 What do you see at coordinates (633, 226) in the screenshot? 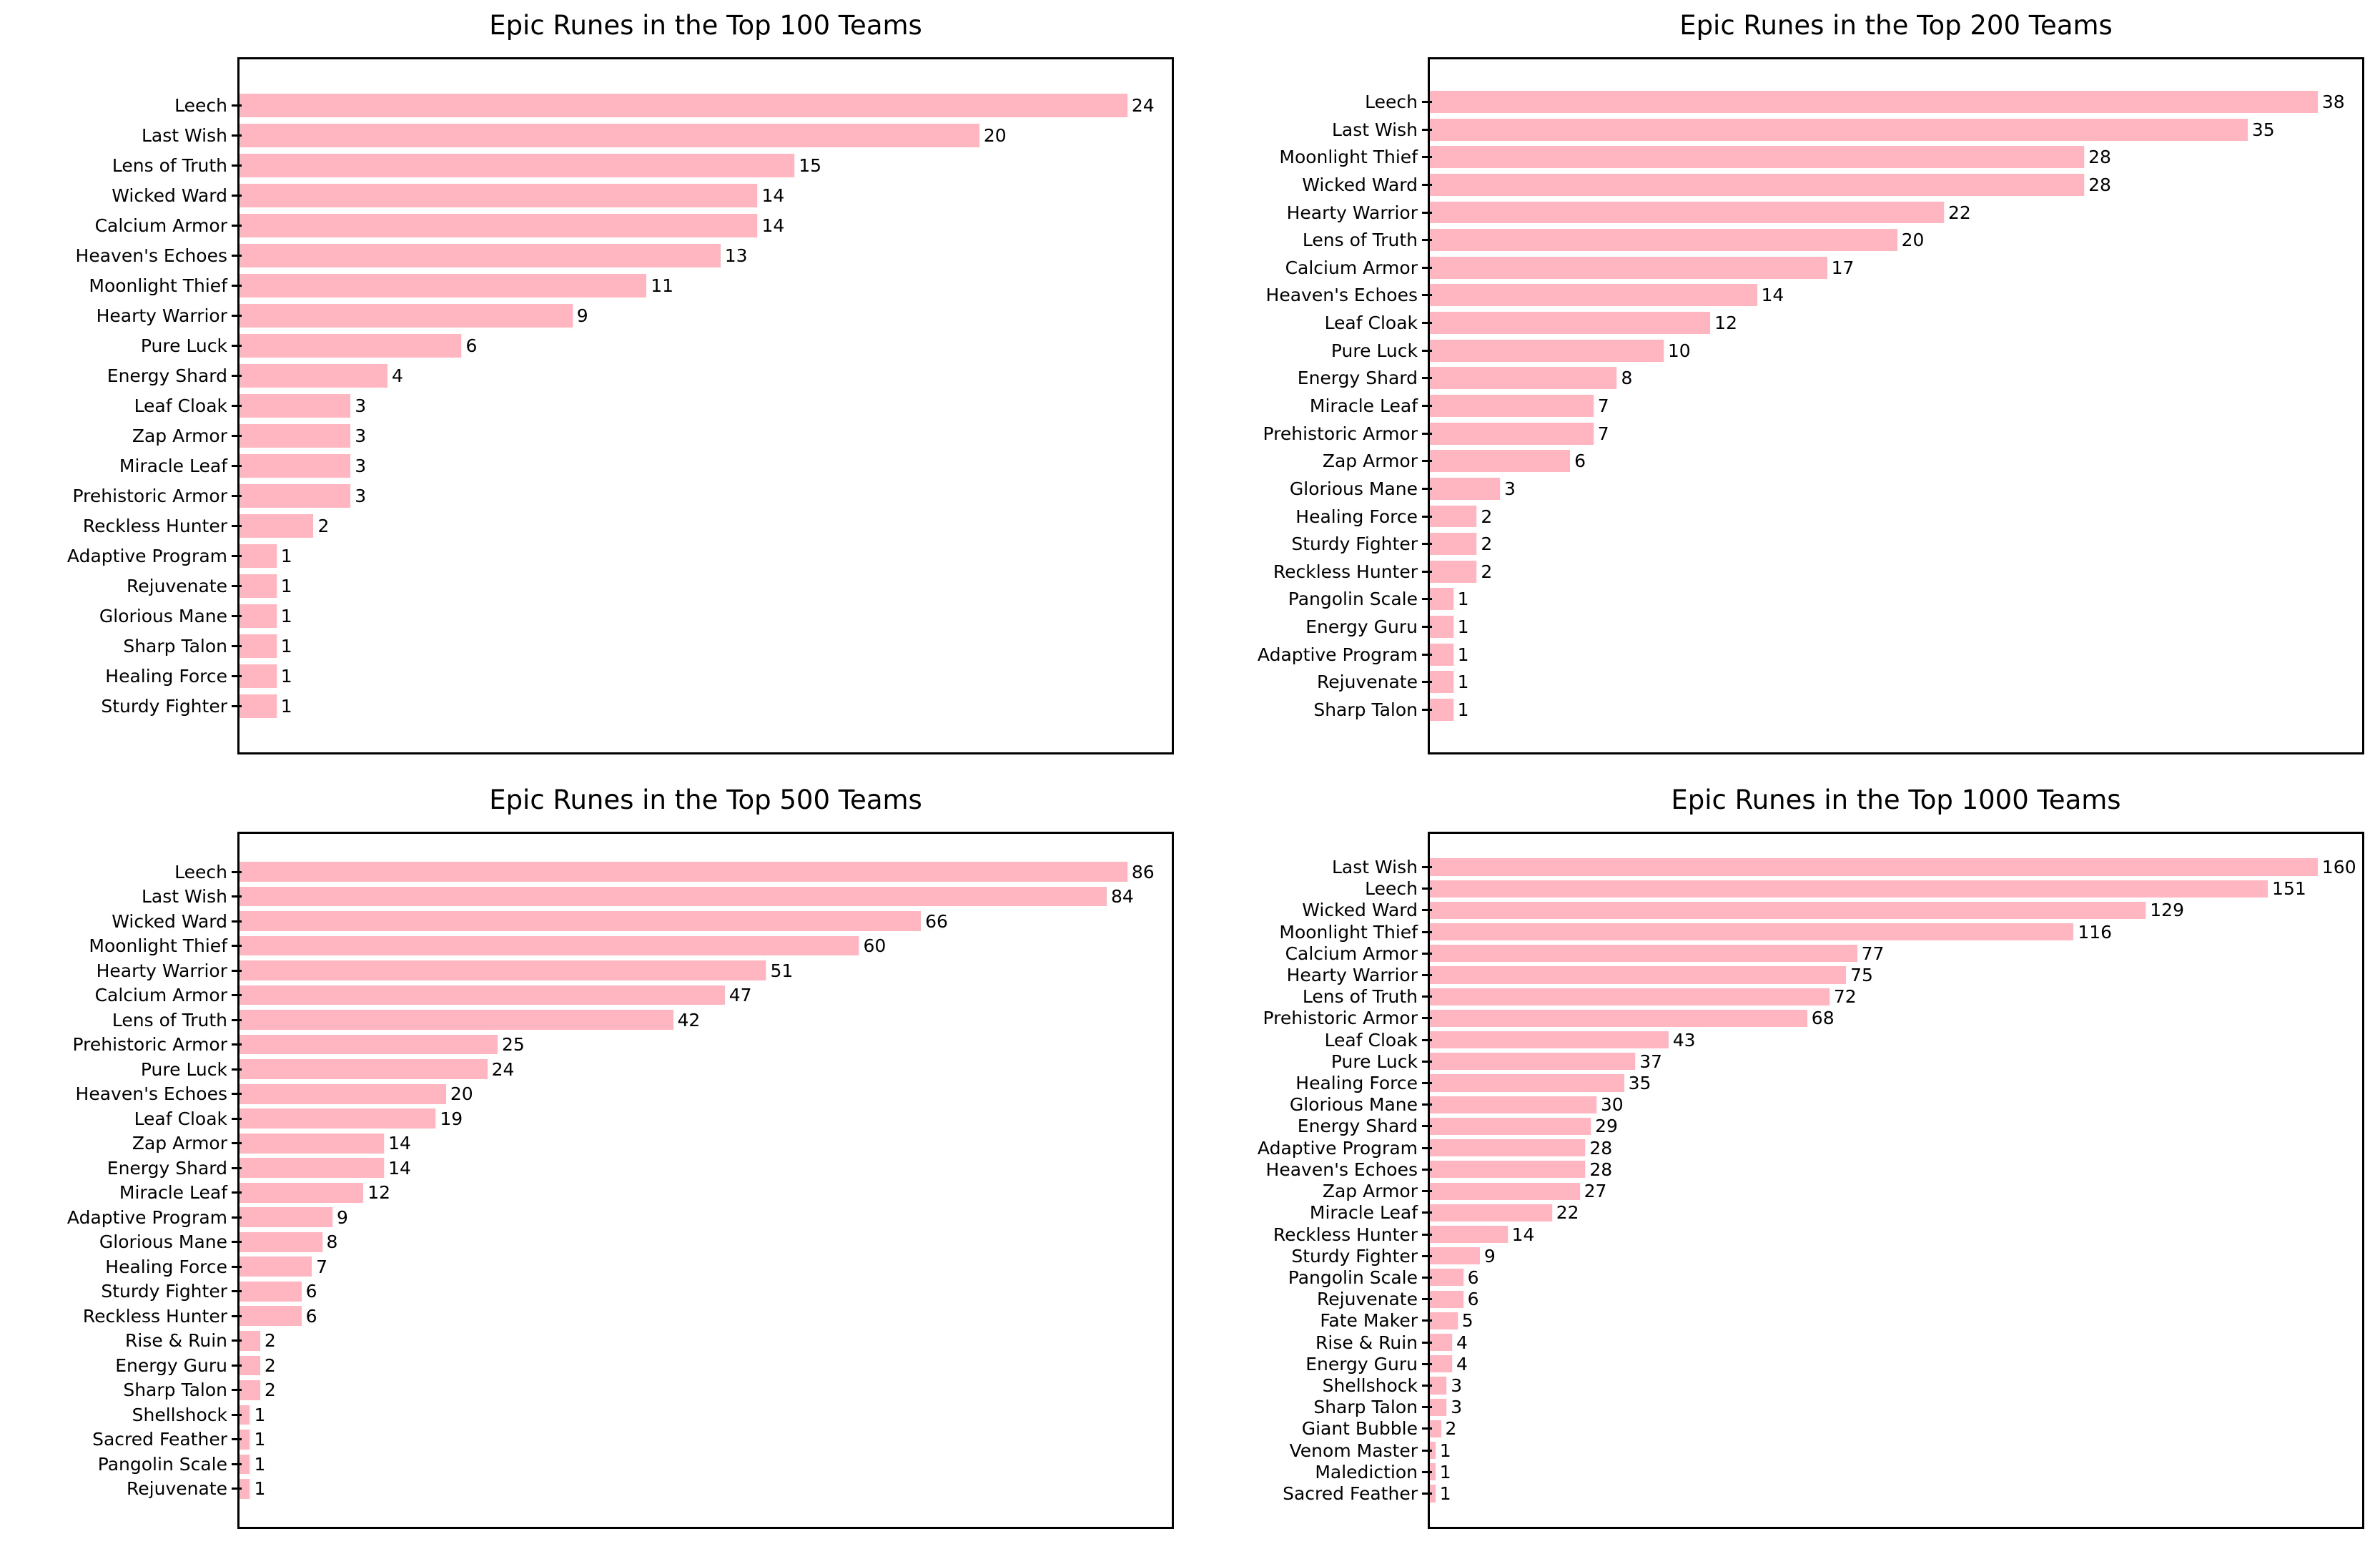
I see `bar-row: Calcium Armor 14` at bounding box center [633, 226].